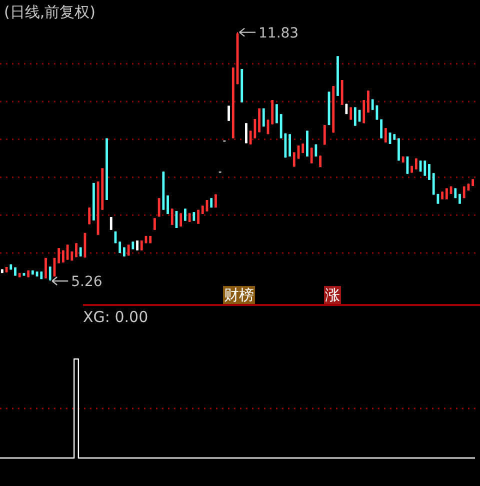  I want to click on text: 涨, so click(332, 295).